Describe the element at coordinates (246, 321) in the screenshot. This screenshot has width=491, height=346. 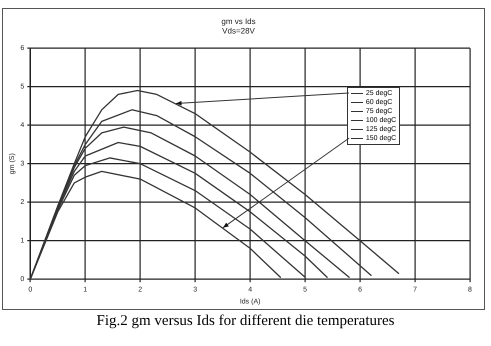
I see `caption: Fig.2 gm versus Ids for different die temperatures` at that location.